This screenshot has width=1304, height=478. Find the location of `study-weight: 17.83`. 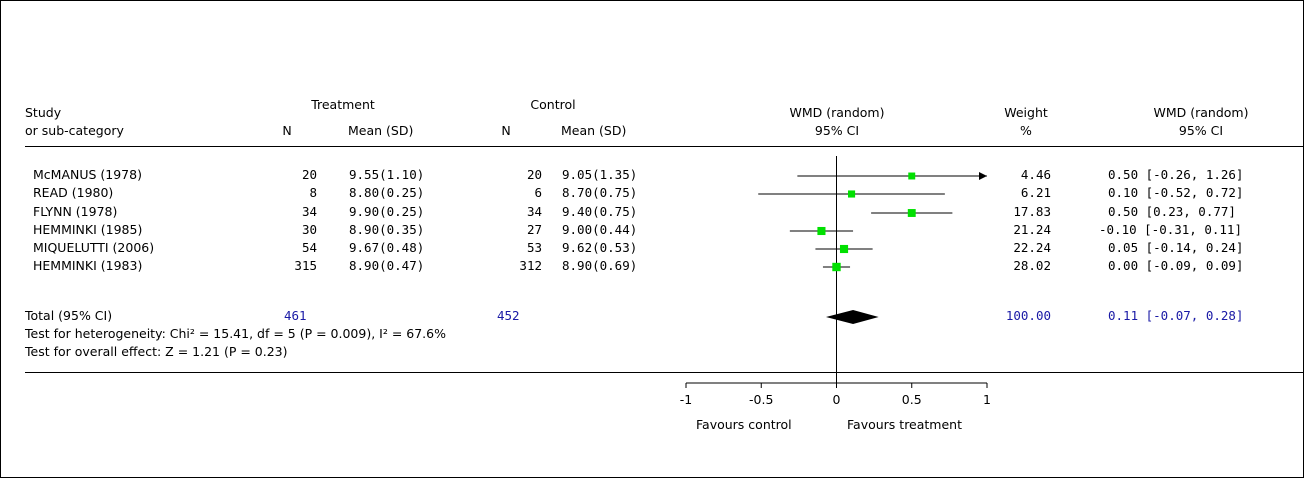

study-weight: 17.83 is located at coordinates (1032, 211).